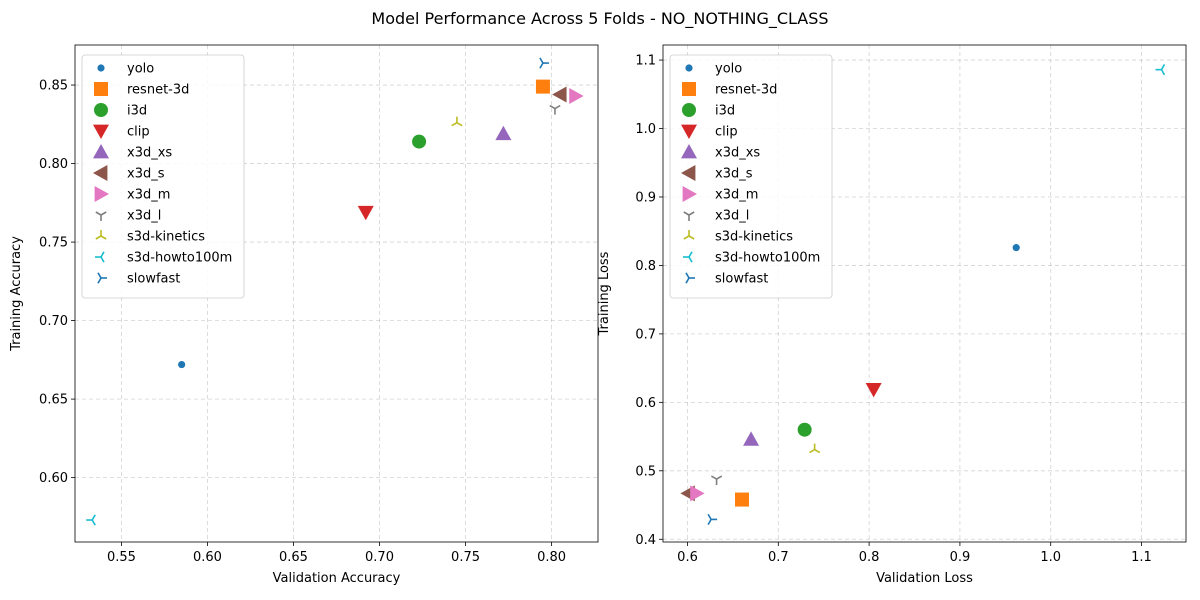 The height and width of the screenshot is (600, 1200). What do you see at coordinates (767, 258) in the screenshot?
I see `loss-legend-label-s3d-howto100m: s3d-howto100m` at bounding box center [767, 258].